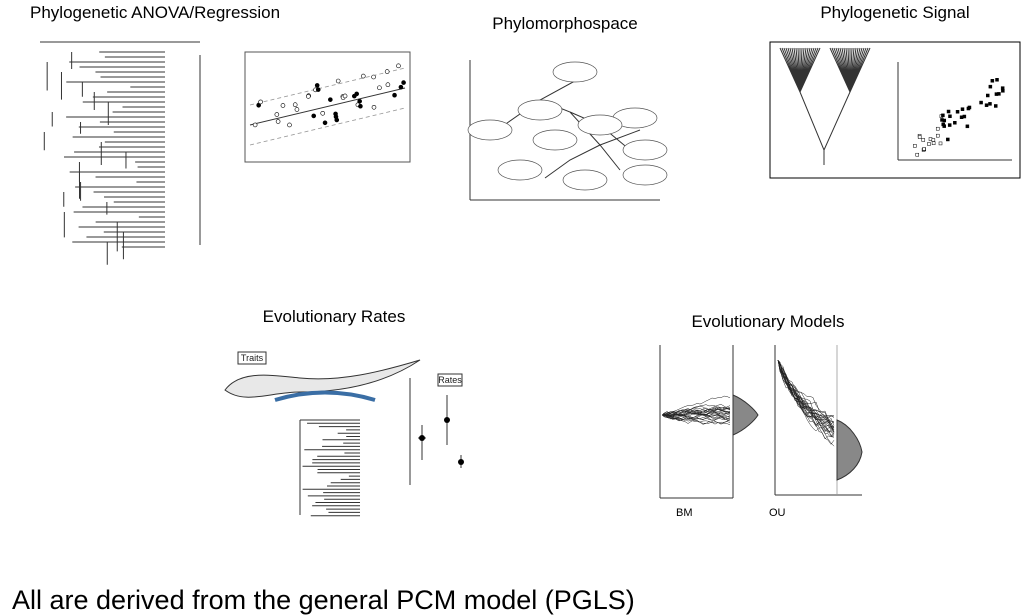 This screenshot has height=616, width=1029. I want to click on label: Rates, so click(450, 380).